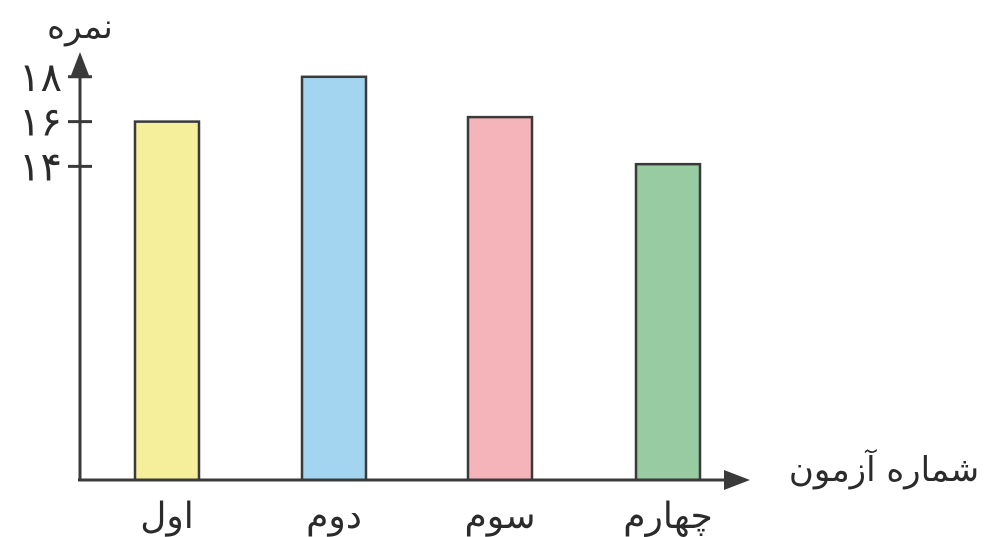  Describe the element at coordinates (80, 65) in the screenshot. I see `y-axis-arrow` at that location.